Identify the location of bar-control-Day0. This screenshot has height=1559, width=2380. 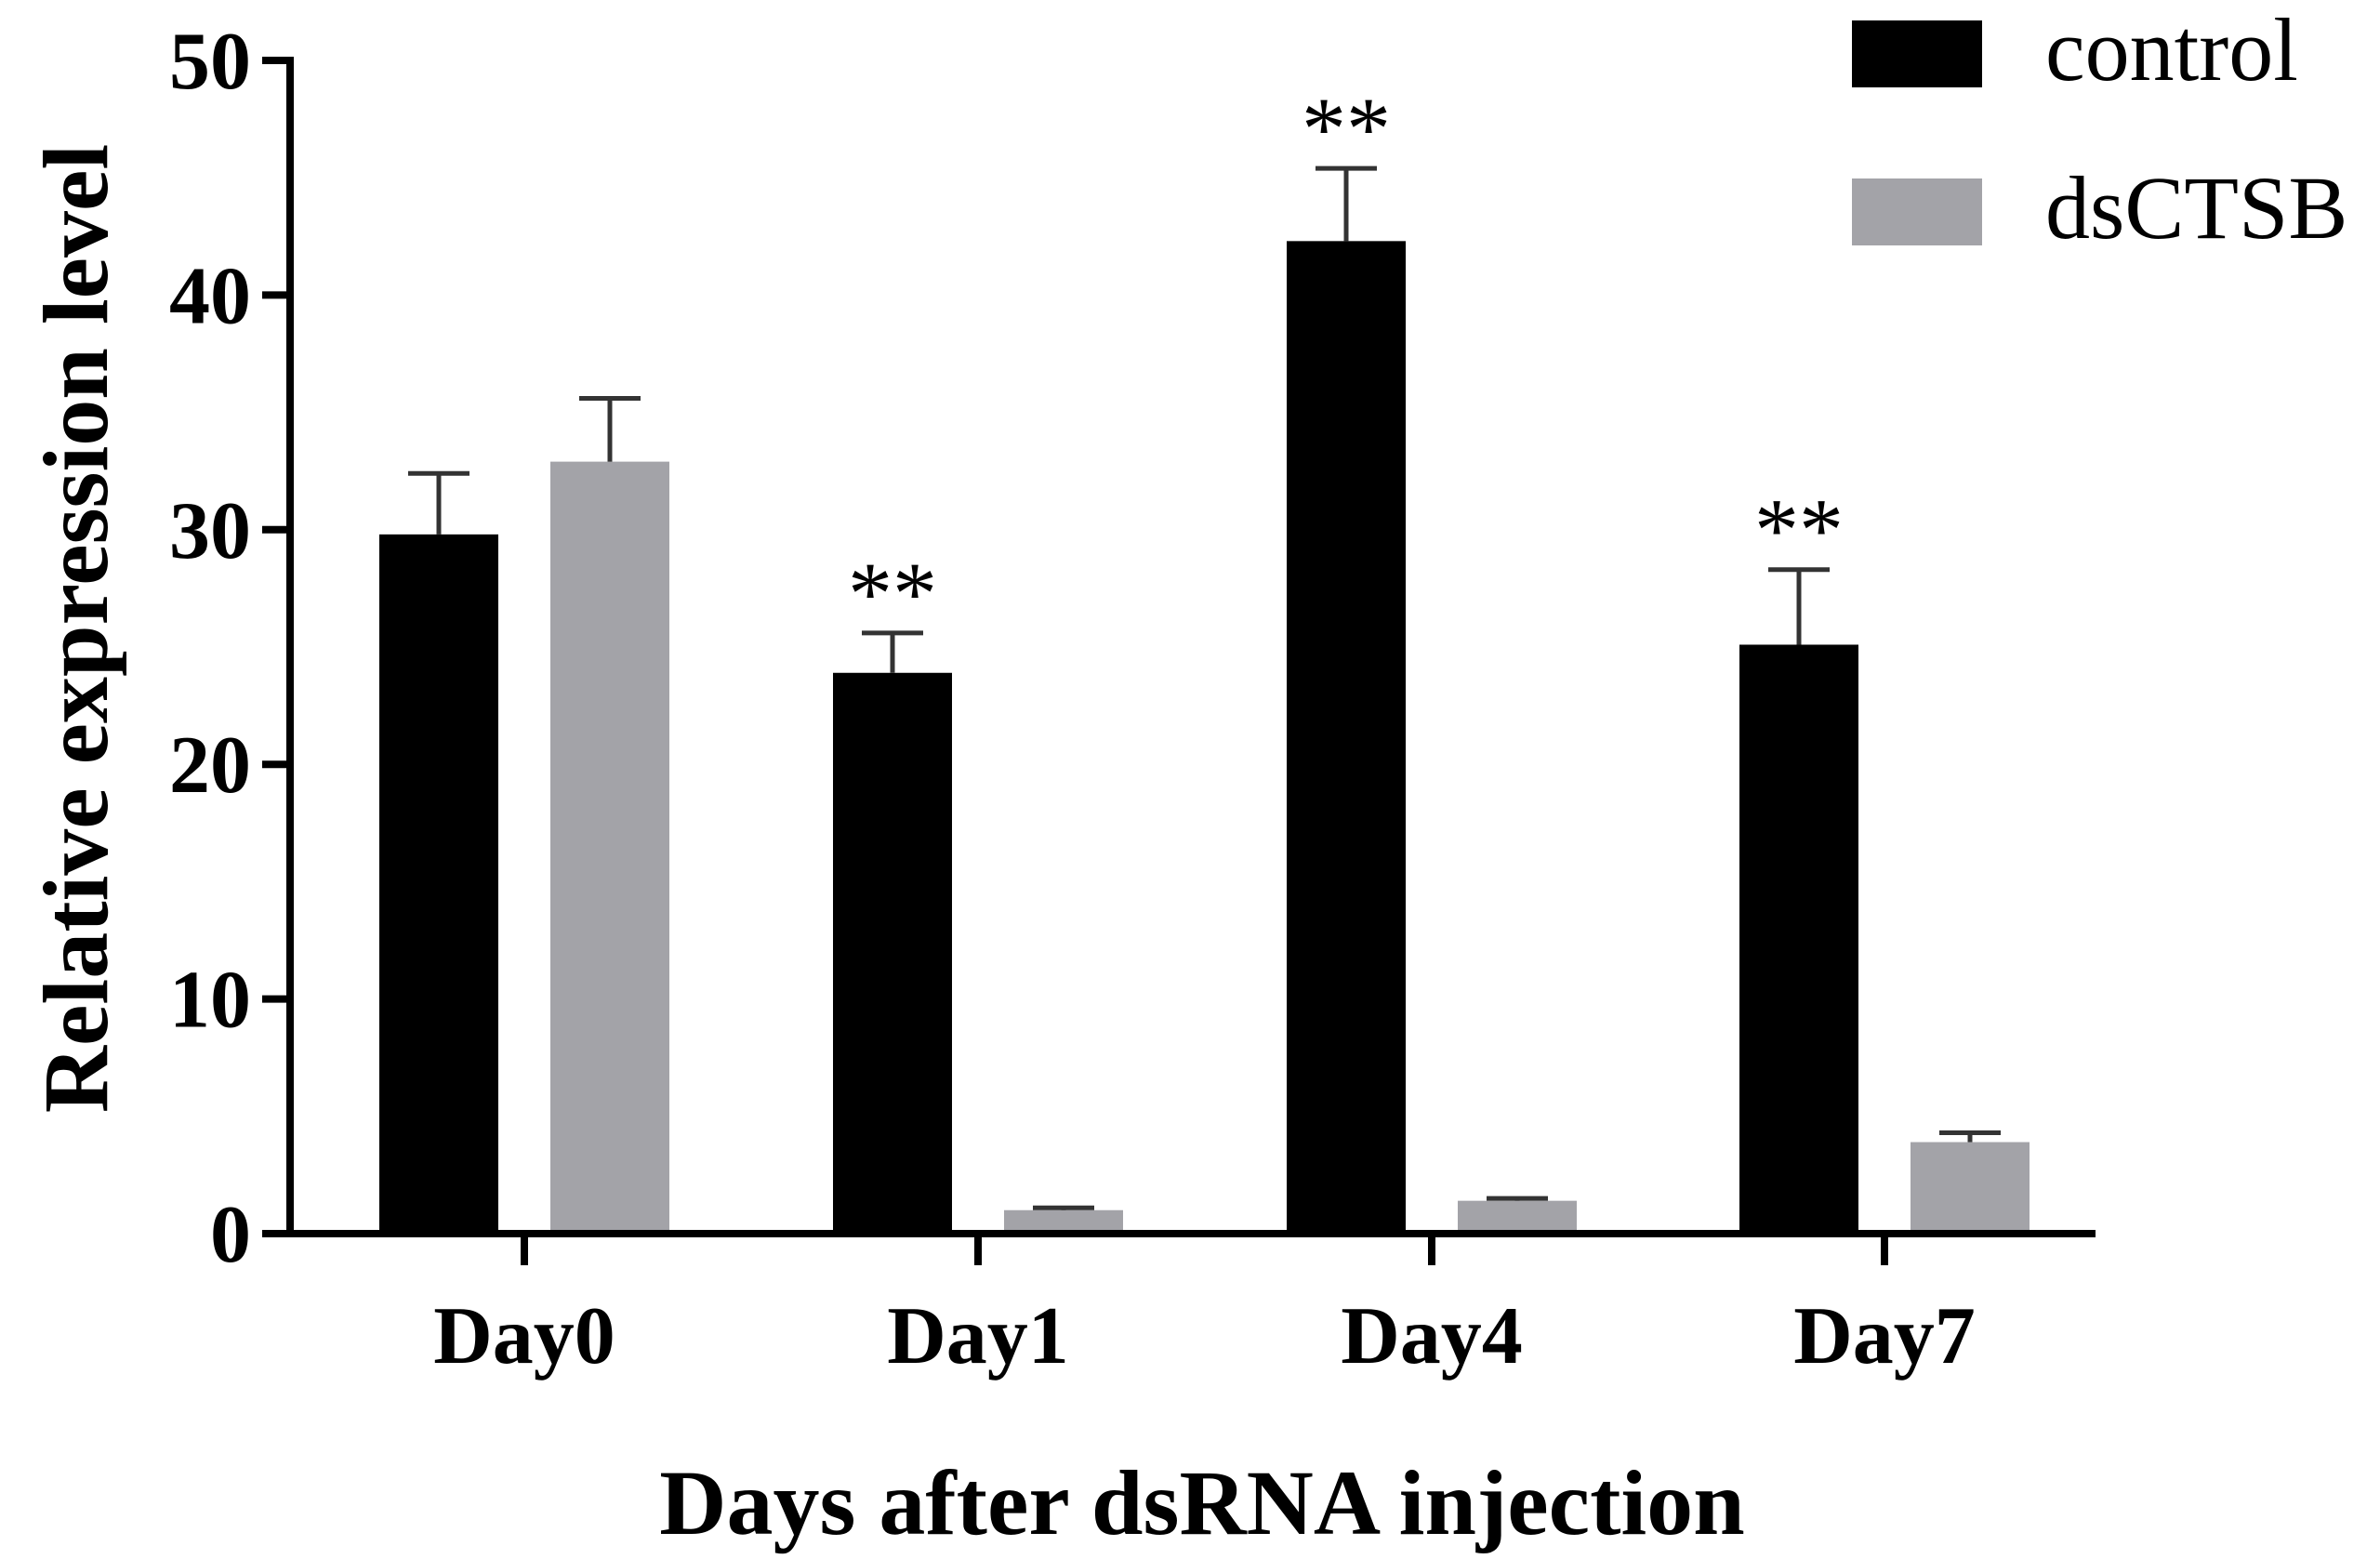
(438, 884).